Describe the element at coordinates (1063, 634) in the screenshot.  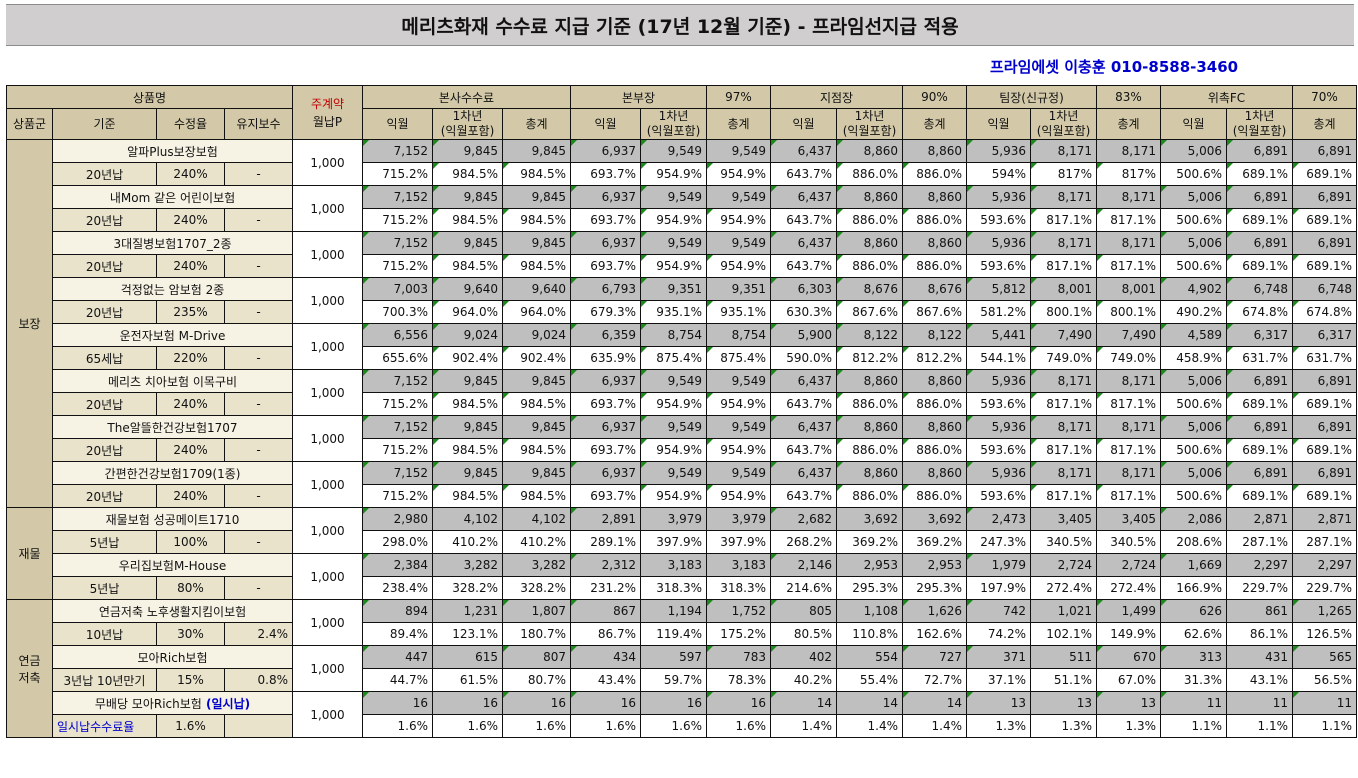
I see `commission-percent: 102.1%` at that location.